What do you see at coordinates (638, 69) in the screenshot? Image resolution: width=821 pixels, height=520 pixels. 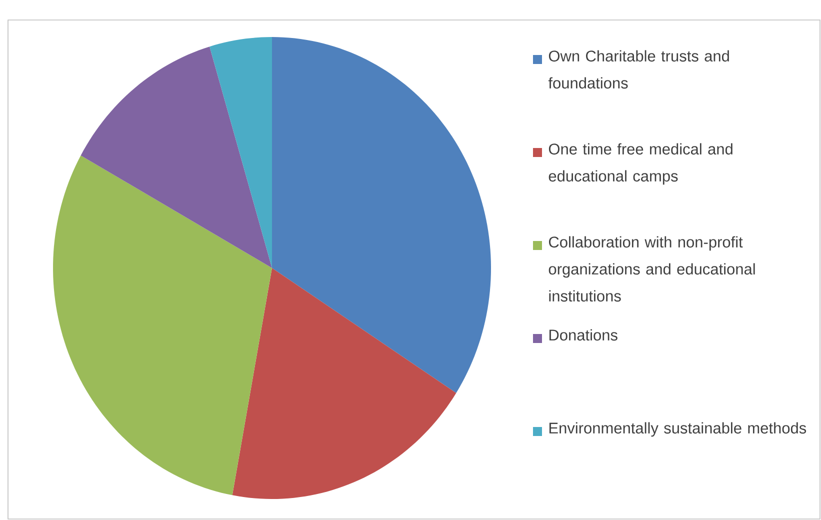 I see `legend-label: Own Charitable trusts and foundations` at bounding box center [638, 69].